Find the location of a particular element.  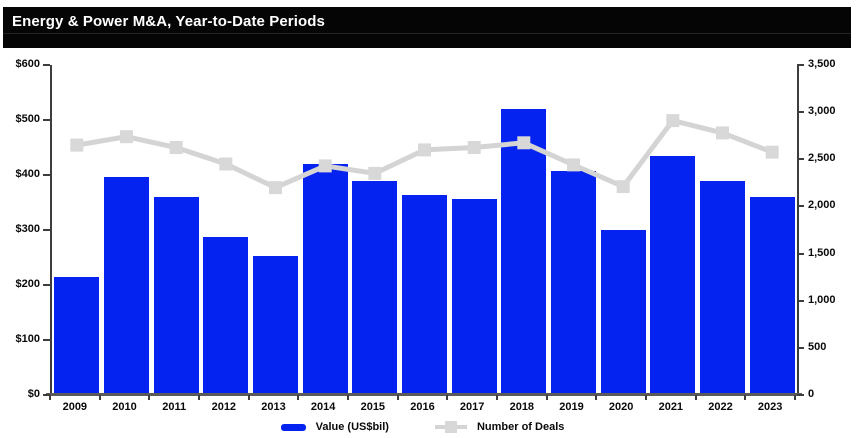

x-axis-label-2017: 2017 is located at coordinates (472, 407).